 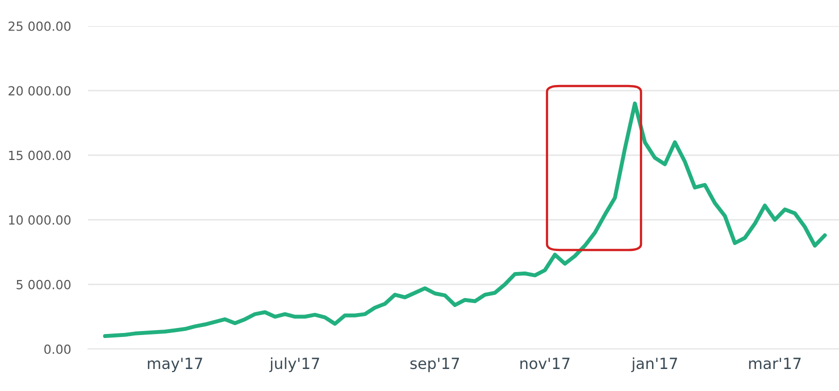 I want to click on x-tick-label: mar'17, so click(x=775, y=364).